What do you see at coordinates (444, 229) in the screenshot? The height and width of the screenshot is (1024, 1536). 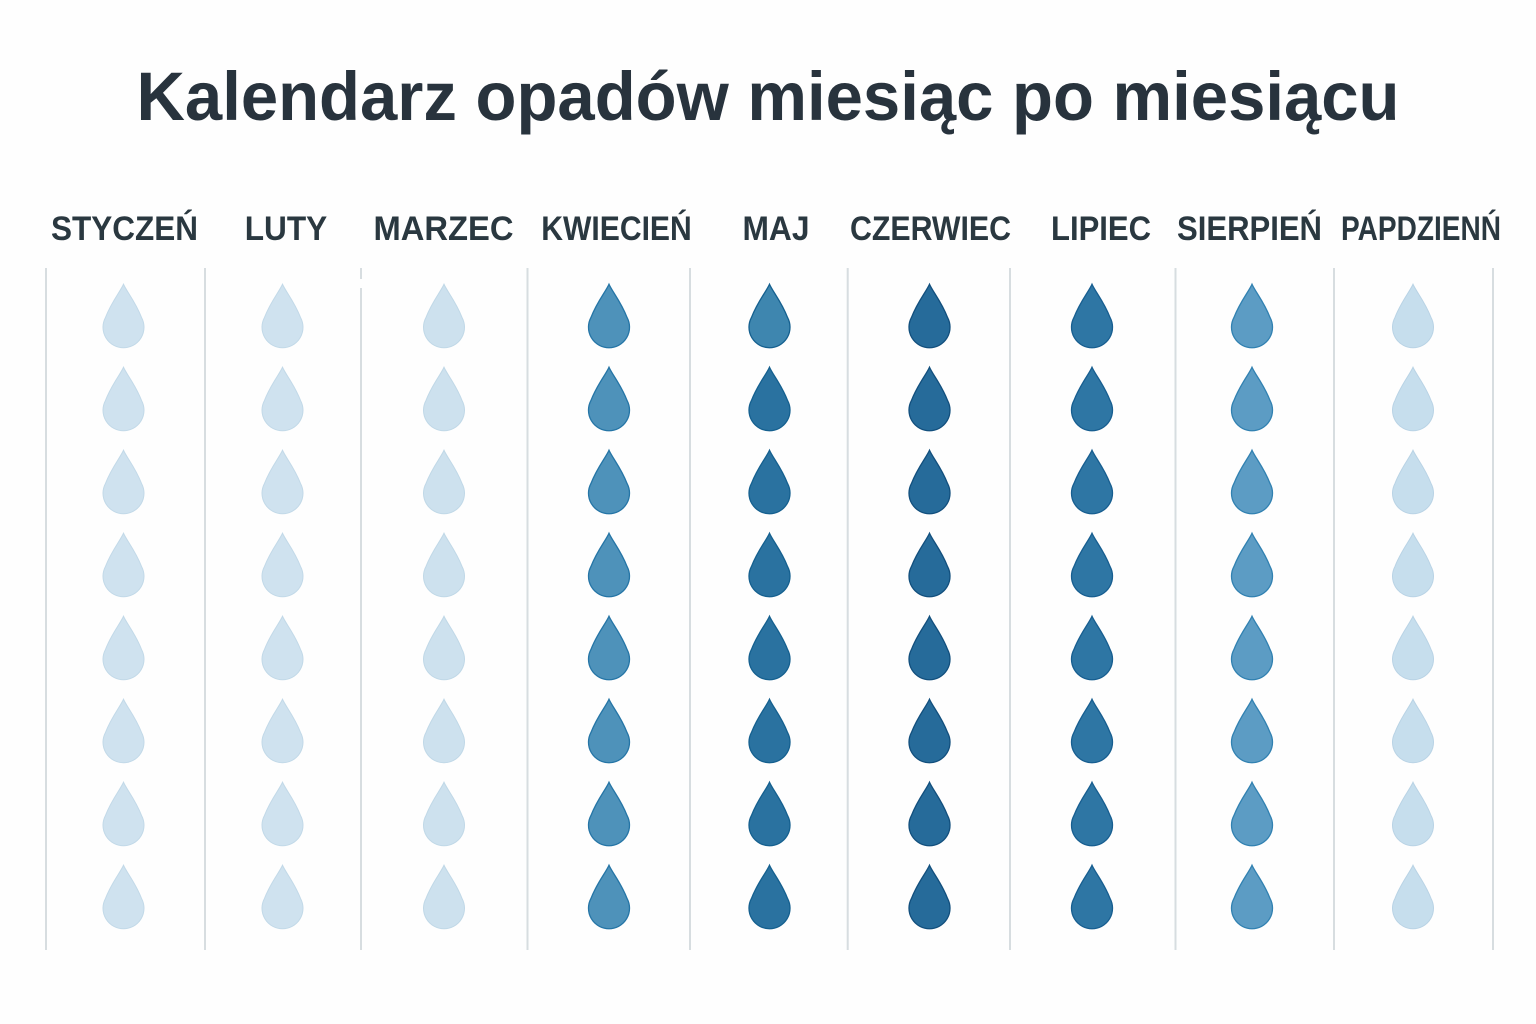 I see `svg-text: MARZEC` at bounding box center [444, 229].